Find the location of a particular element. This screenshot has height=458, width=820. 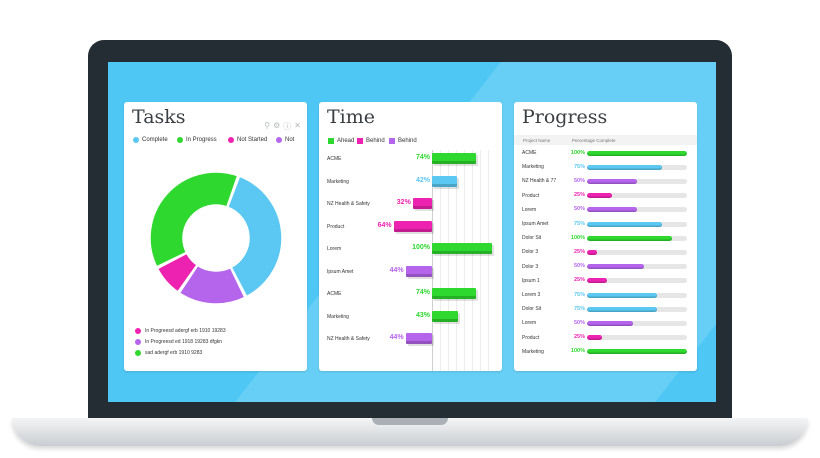

tasks-bottom-legend-item: In Progreesd ed 1918 19283 dfgkn is located at coordinates (178, 342).